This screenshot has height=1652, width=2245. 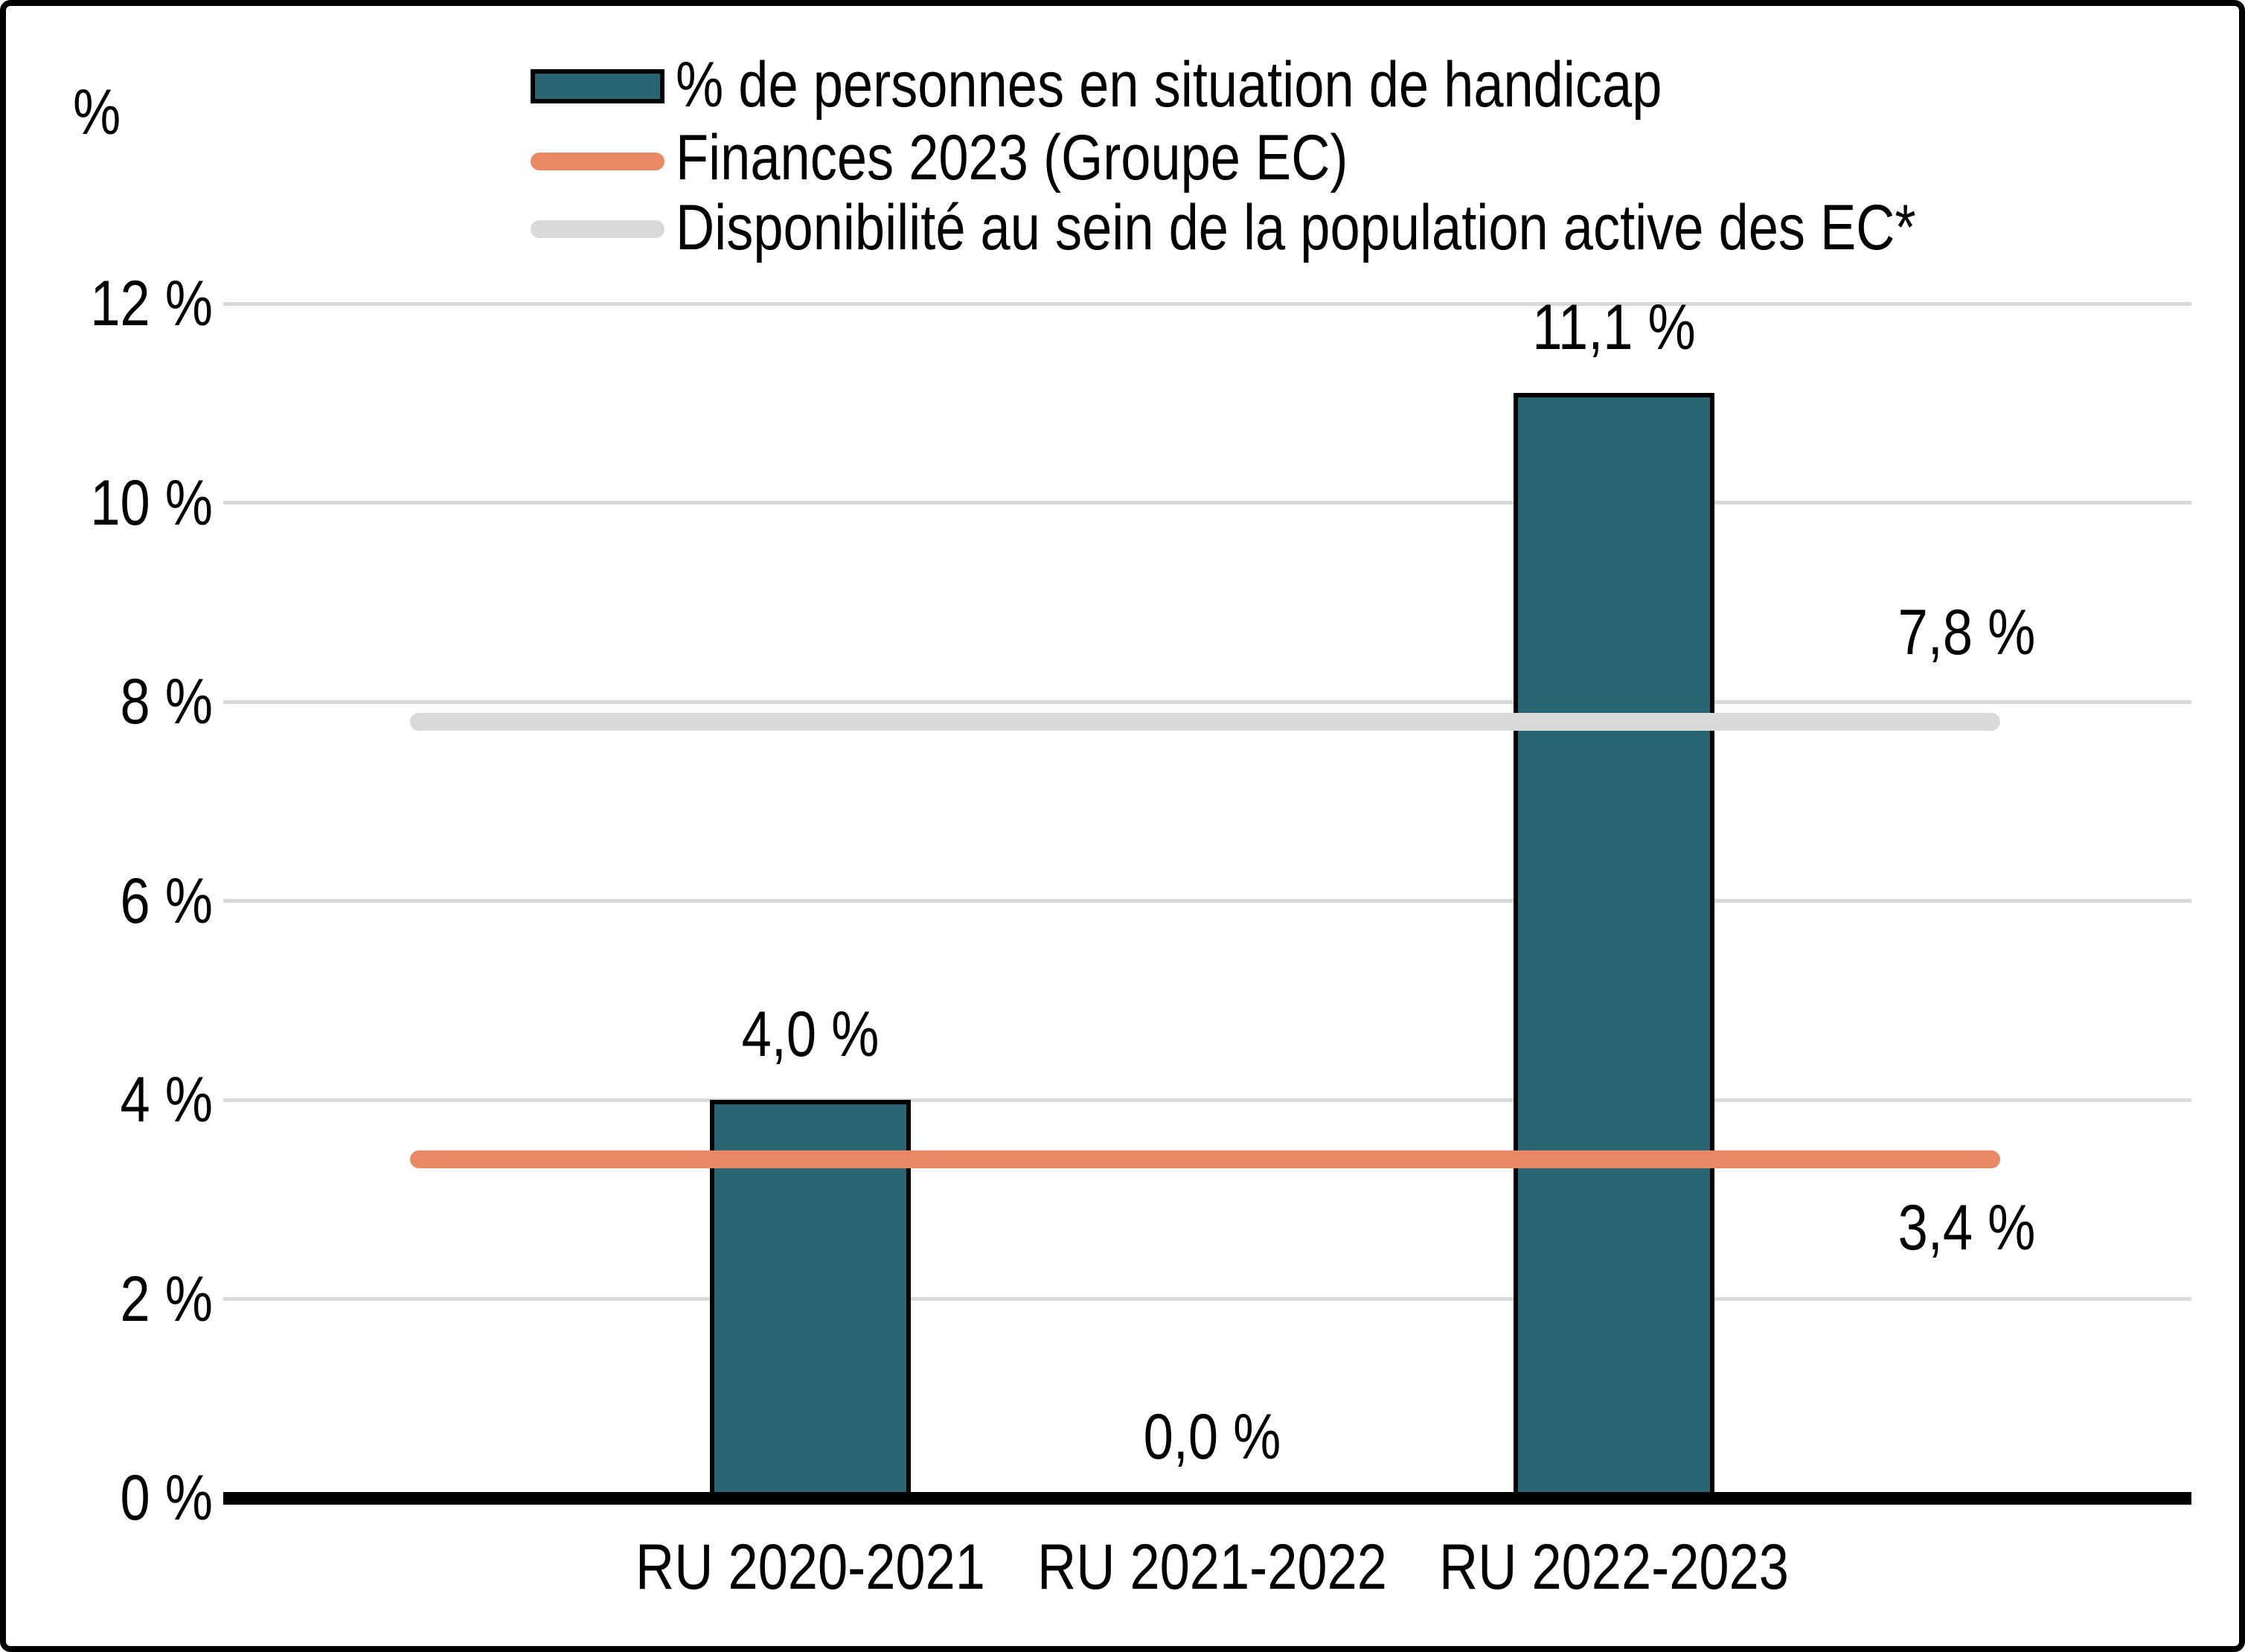 What do you see at coordinates (810, 1567) in the screenshot?
I see `x-category-ru-2020-2021: RU 2020-2021` at bounding box center [810, 1567].